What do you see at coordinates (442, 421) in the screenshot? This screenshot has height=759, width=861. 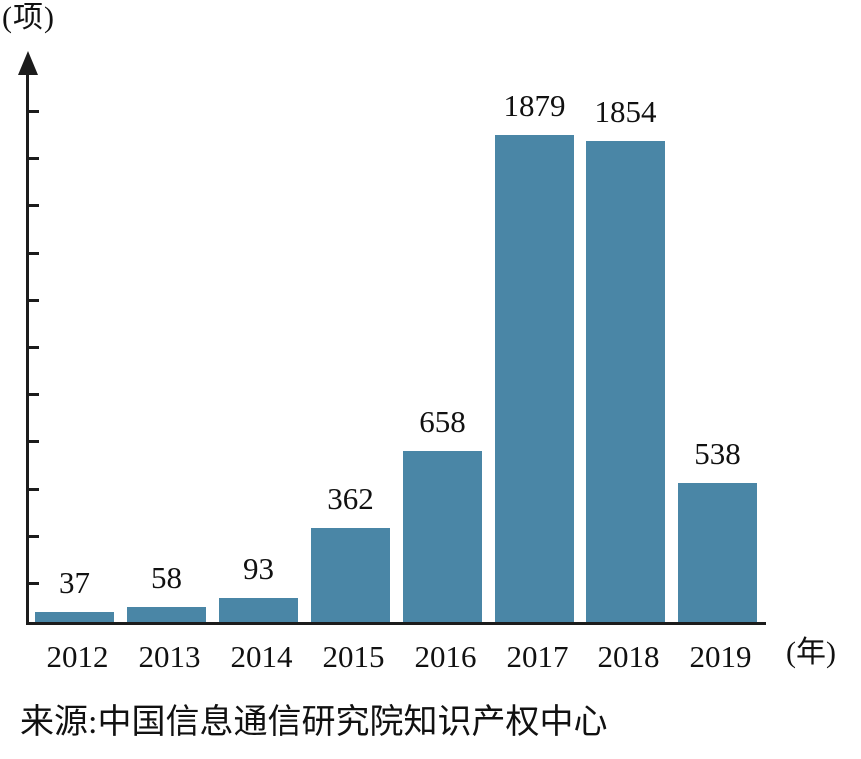 I see `bar-value-label-2016: 658` at bounding box center [442, 421].